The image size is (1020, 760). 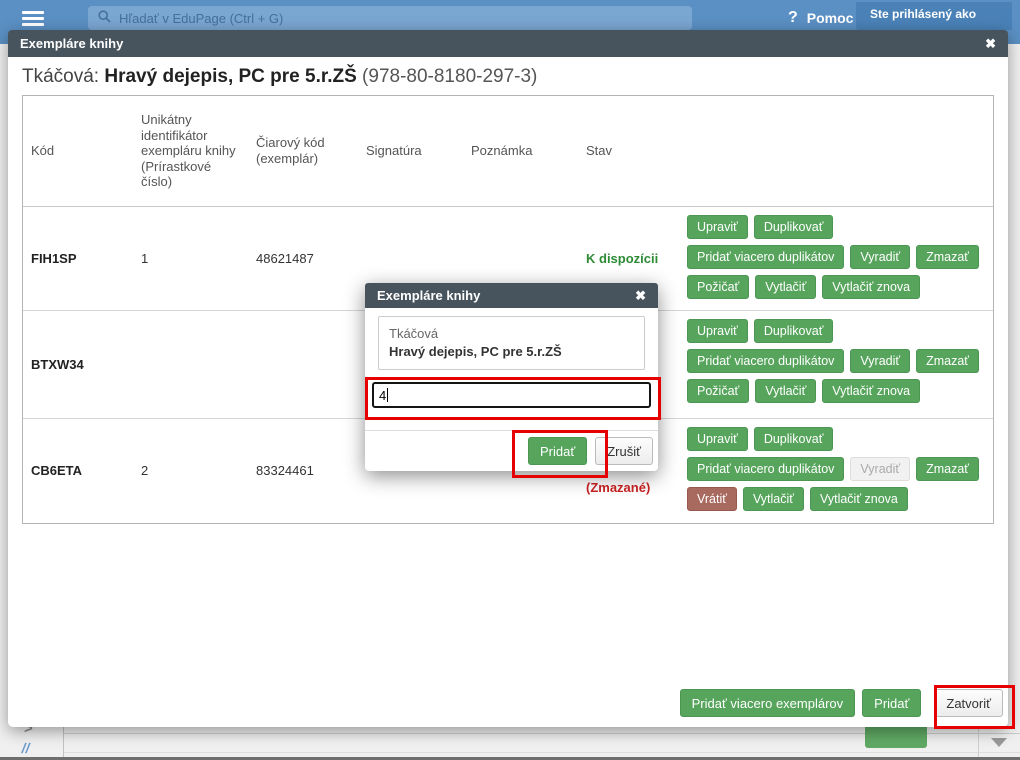 I want to click on text-caret, so click(x=388, y=395).